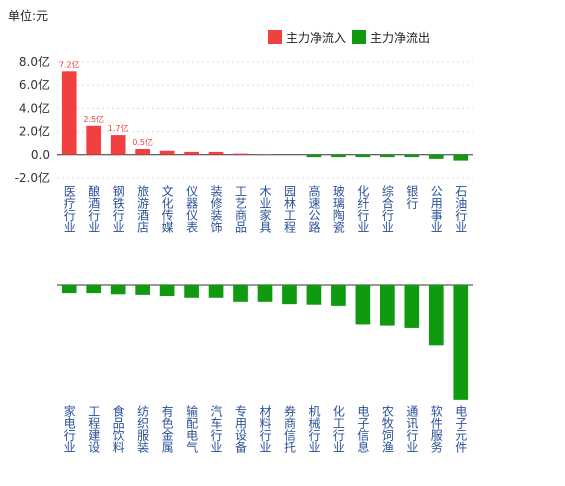 This screenshot has height=486, width=565. What do you see at coordinates (167, 208) in the screenshot?
I see `x-tick-label: 文化传媒` at bounding box center [167, 208].